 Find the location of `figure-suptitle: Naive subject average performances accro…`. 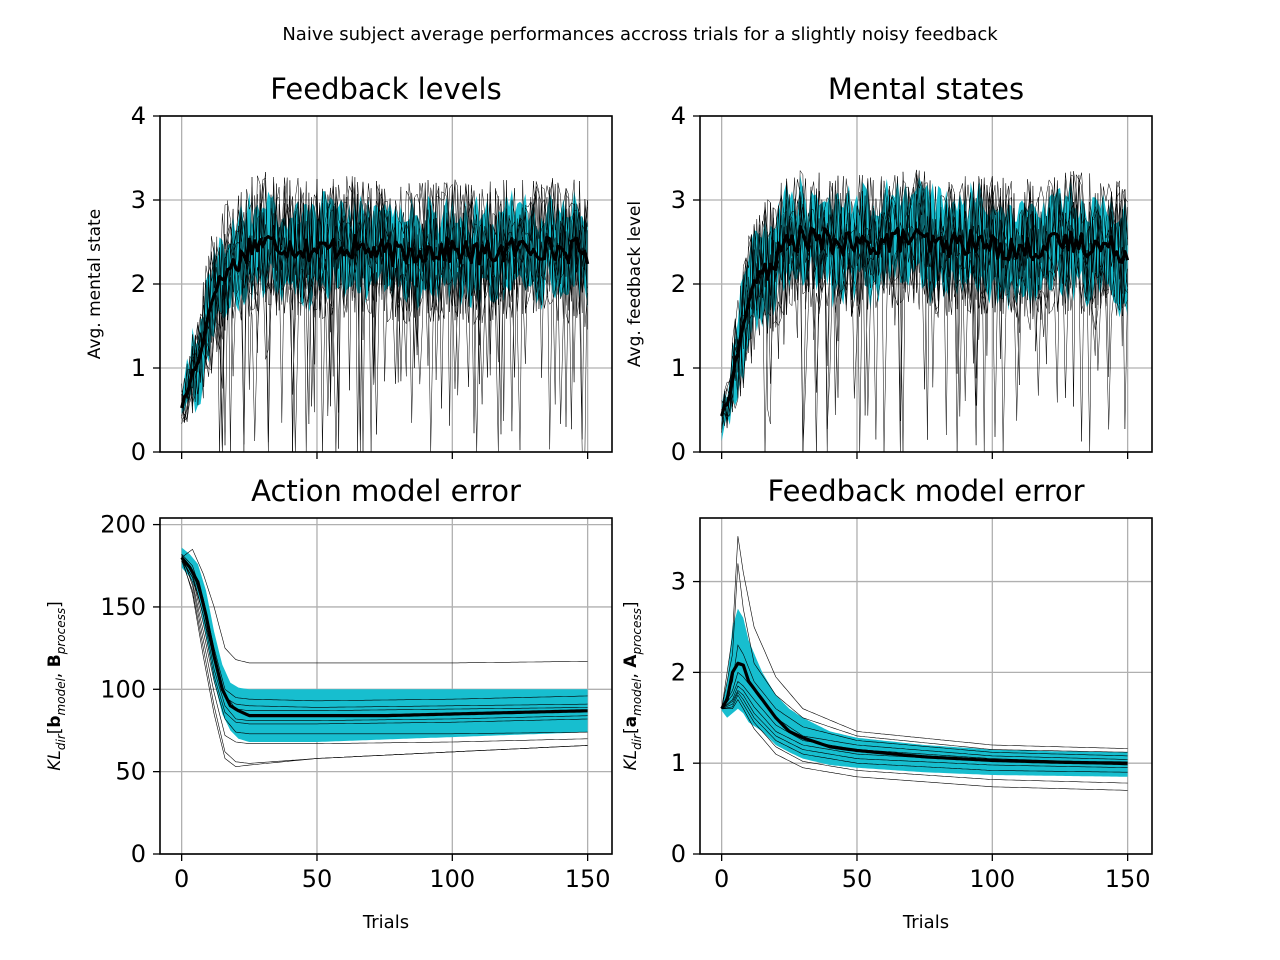

figure-suptitle: Naive subject average performances accro… is located at coordinates (640, 34).